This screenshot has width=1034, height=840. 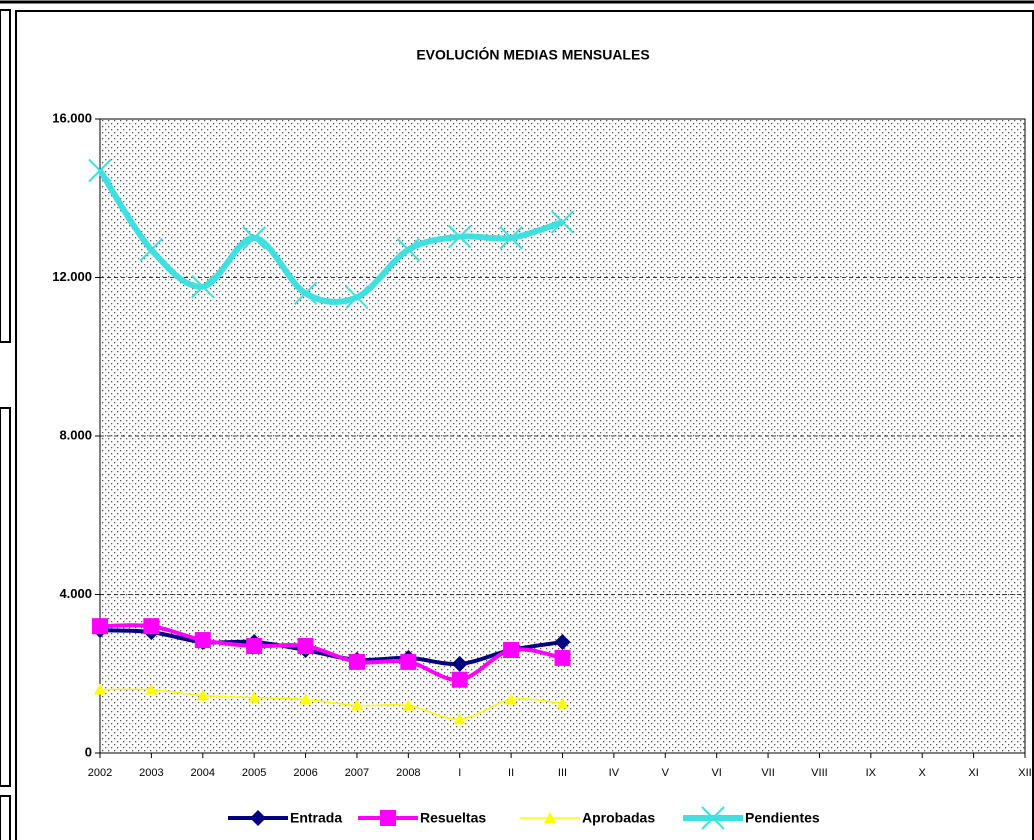 What do you see at coordinates (871, 773) in the screenshot?
I see `x-tick-label: IX` at bounding box center [871, 773].